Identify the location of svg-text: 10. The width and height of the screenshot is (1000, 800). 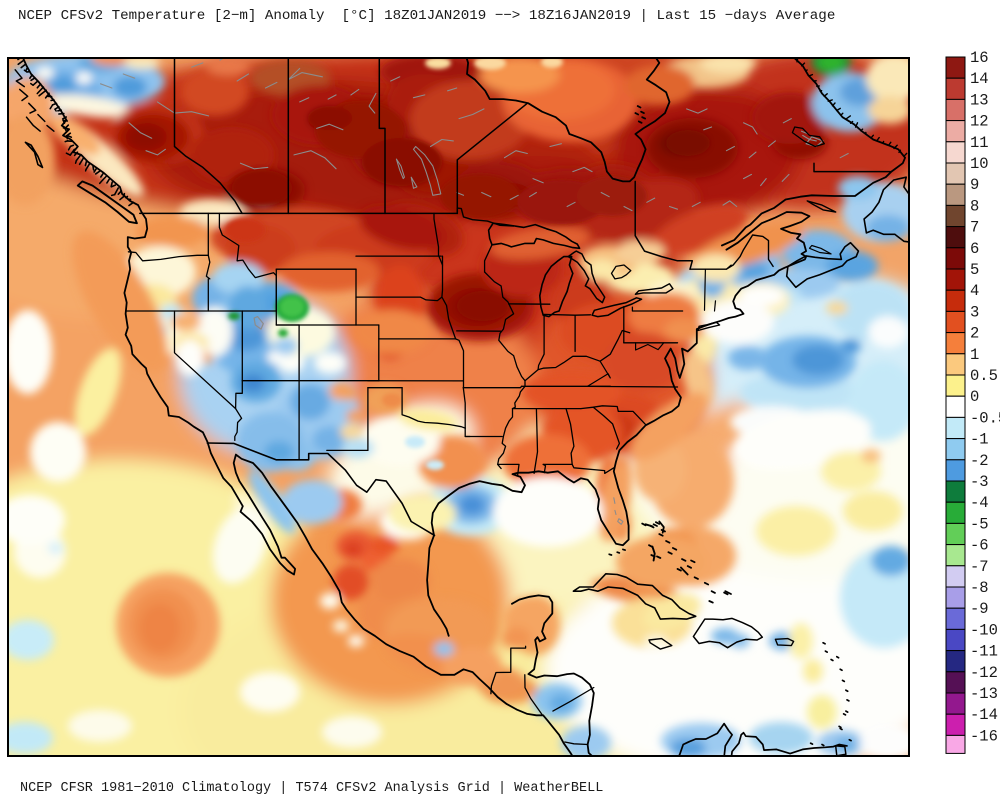
(979, 164).